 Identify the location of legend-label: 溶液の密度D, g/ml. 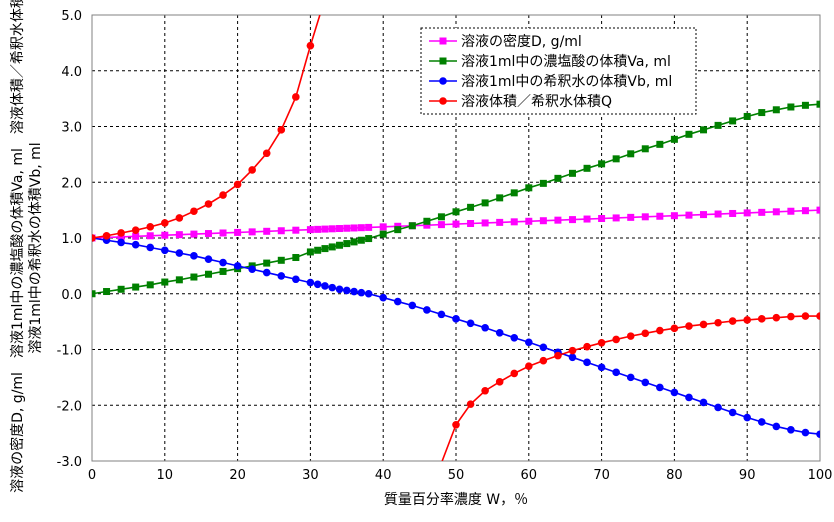
(521, 41).